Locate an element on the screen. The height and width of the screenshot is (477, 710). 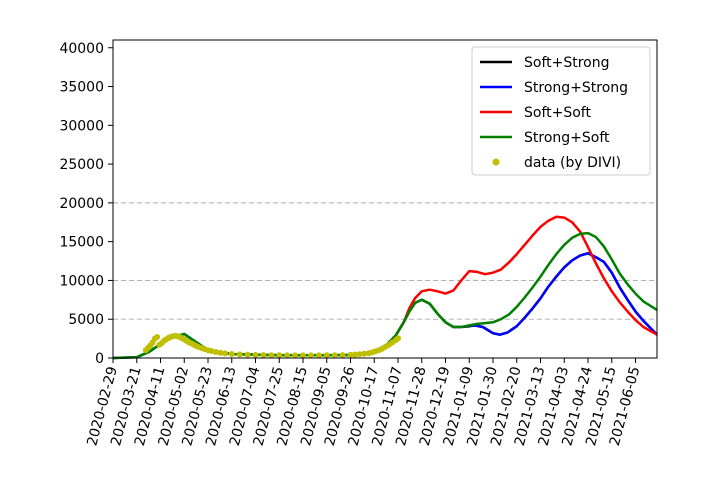
y-tick-label: 5000 is located at coordinates (86, 320).